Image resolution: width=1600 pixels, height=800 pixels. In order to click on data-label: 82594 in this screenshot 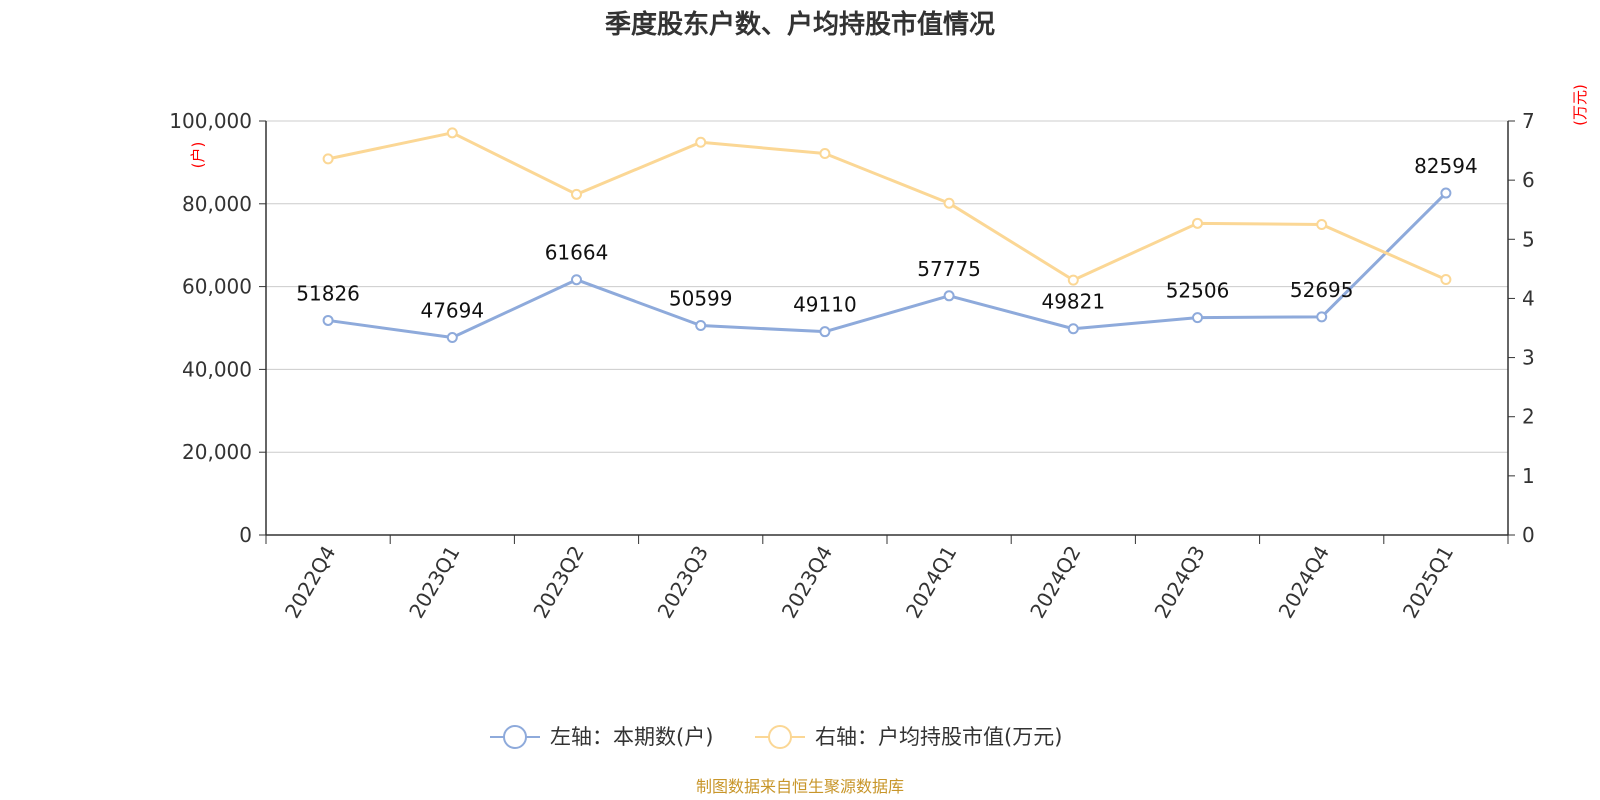, I will do `click(1446, 166)`.